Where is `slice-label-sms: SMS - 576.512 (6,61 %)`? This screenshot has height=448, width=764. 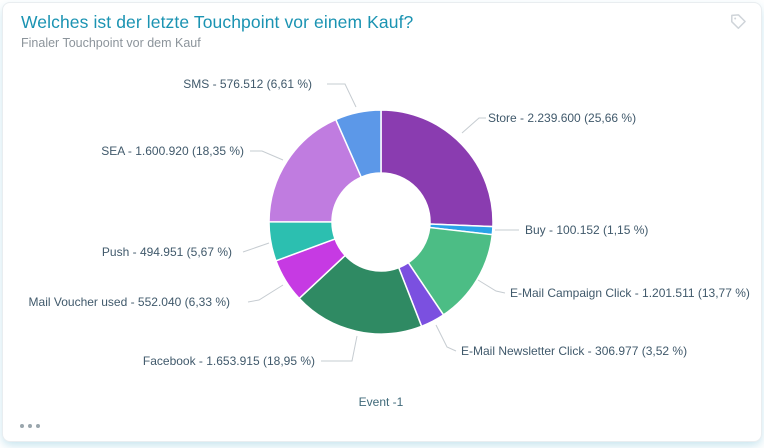 slice-label-sms: SMS - 576.512 (6,61 %) is located at coordinates (247, 84).